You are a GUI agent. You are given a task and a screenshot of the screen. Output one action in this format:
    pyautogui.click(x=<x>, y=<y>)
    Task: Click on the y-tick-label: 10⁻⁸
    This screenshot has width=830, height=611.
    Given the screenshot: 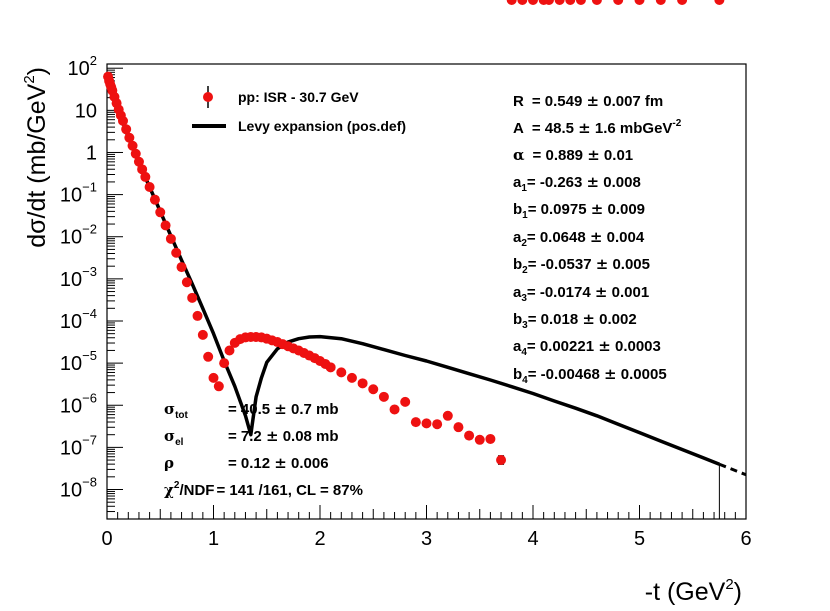 What is the action you would take?
    pyautogui.click(x=78, y=488)
    